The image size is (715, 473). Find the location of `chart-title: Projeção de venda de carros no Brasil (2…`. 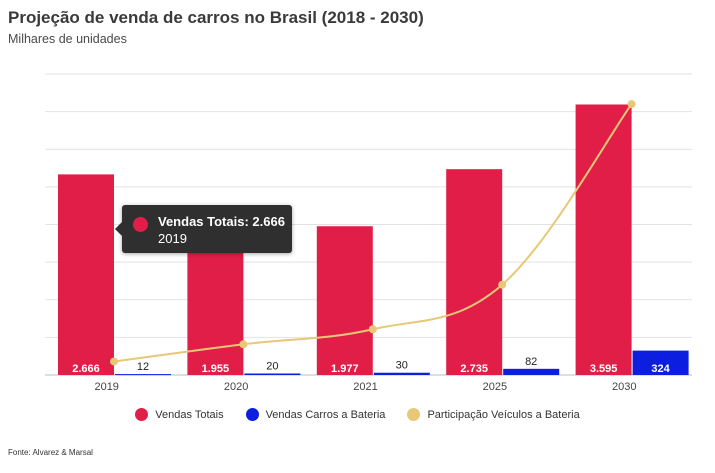

chart-title: Projeção de venda de carros no Brasil (2… is located at coordinates (216, 17).